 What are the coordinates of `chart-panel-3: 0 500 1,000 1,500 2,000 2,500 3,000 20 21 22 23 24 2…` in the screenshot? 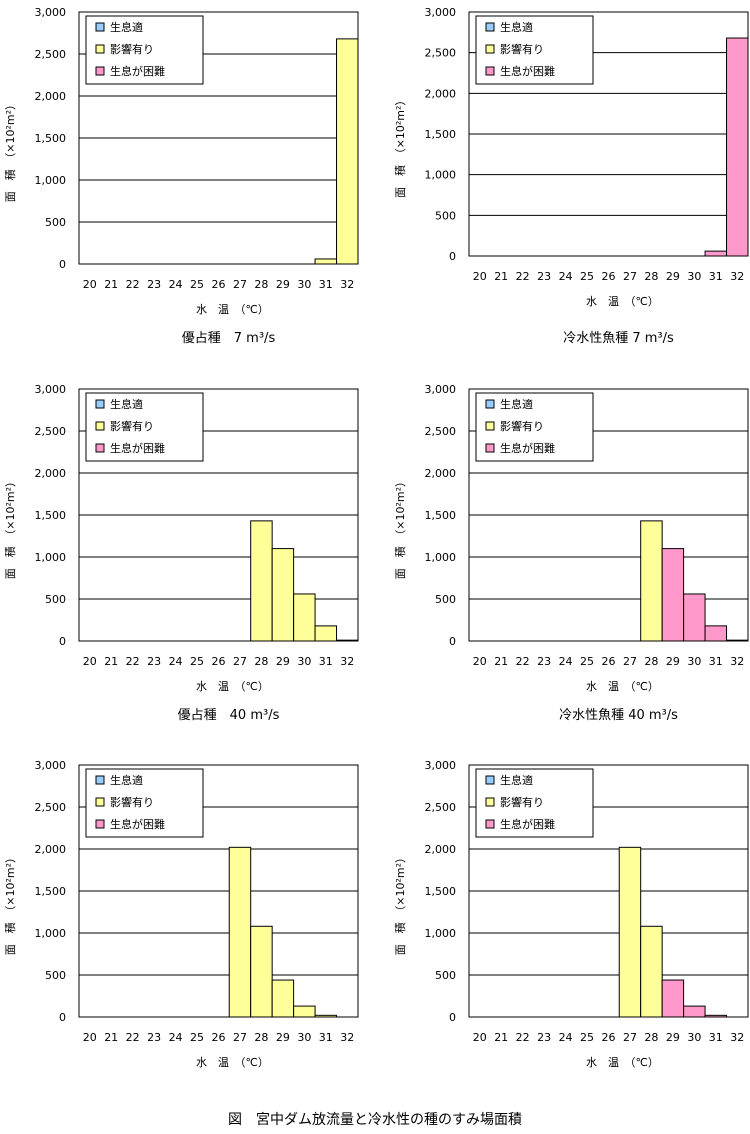 It's located at (181, 553).